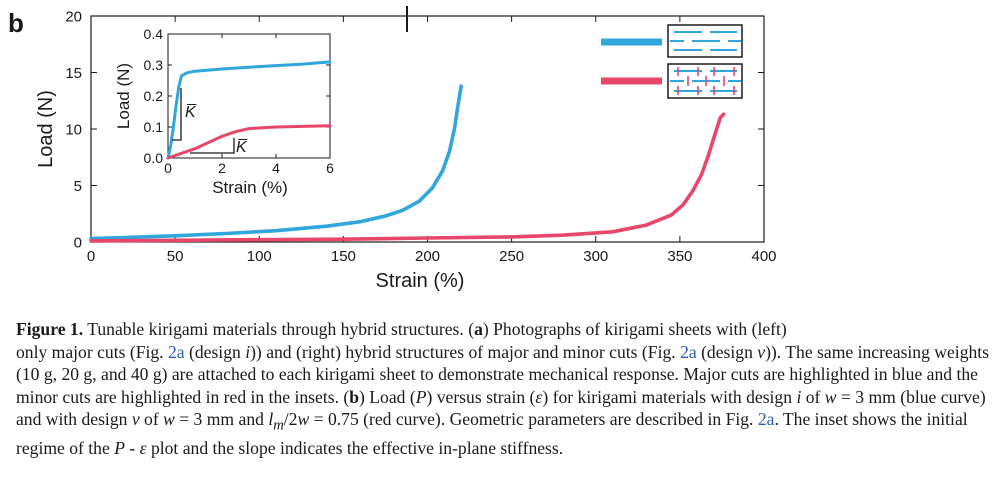  I want to click on inset-series-group, so click(249, 110).